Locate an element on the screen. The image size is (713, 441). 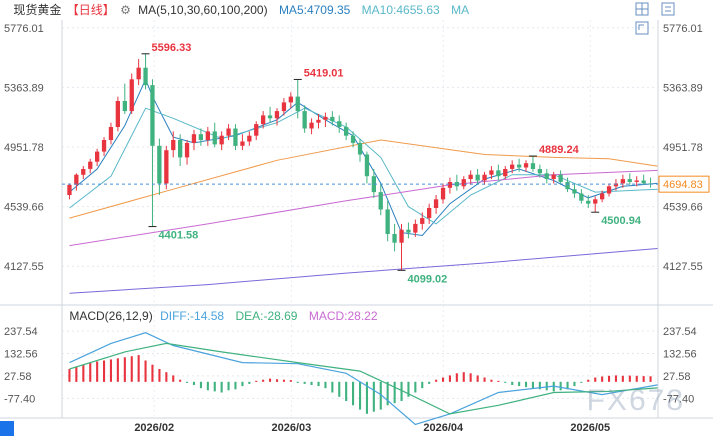
settings-icon: ⚙ is located at coordinates (125, 10).